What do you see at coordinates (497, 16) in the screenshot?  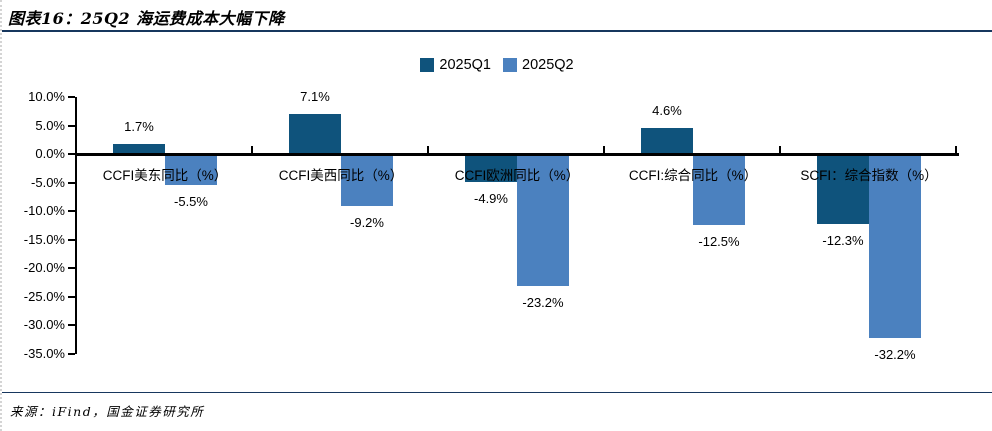 I see `figure-header: 图表16：25Q2 海运费成本大幅下降` at bounding box center [497, 16].